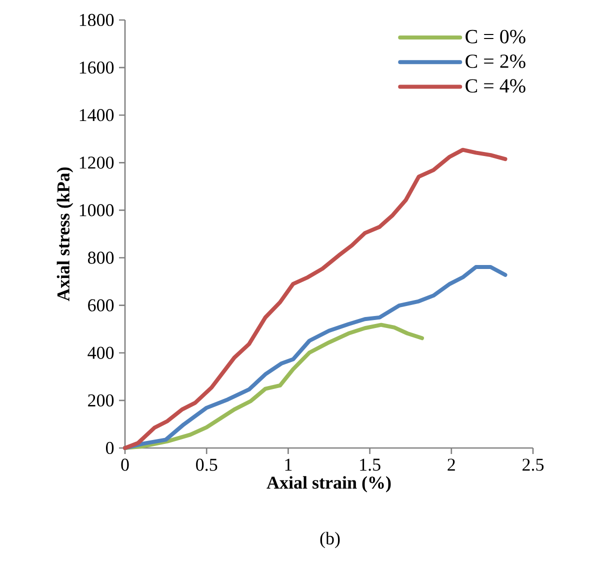 This screenshot has width=590, height=563. Describe the element at coordinates (97, 162) in the screenshot. I see `y-tick-label: 1200` at that location.